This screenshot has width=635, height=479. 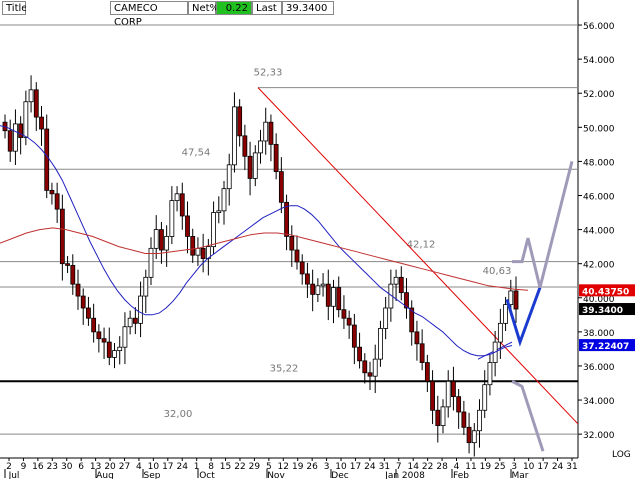 What do you see at coordinates (599, 436) in the screenshot?
I see `y-tick-label: 32.000` at bounding box center [599, 436].